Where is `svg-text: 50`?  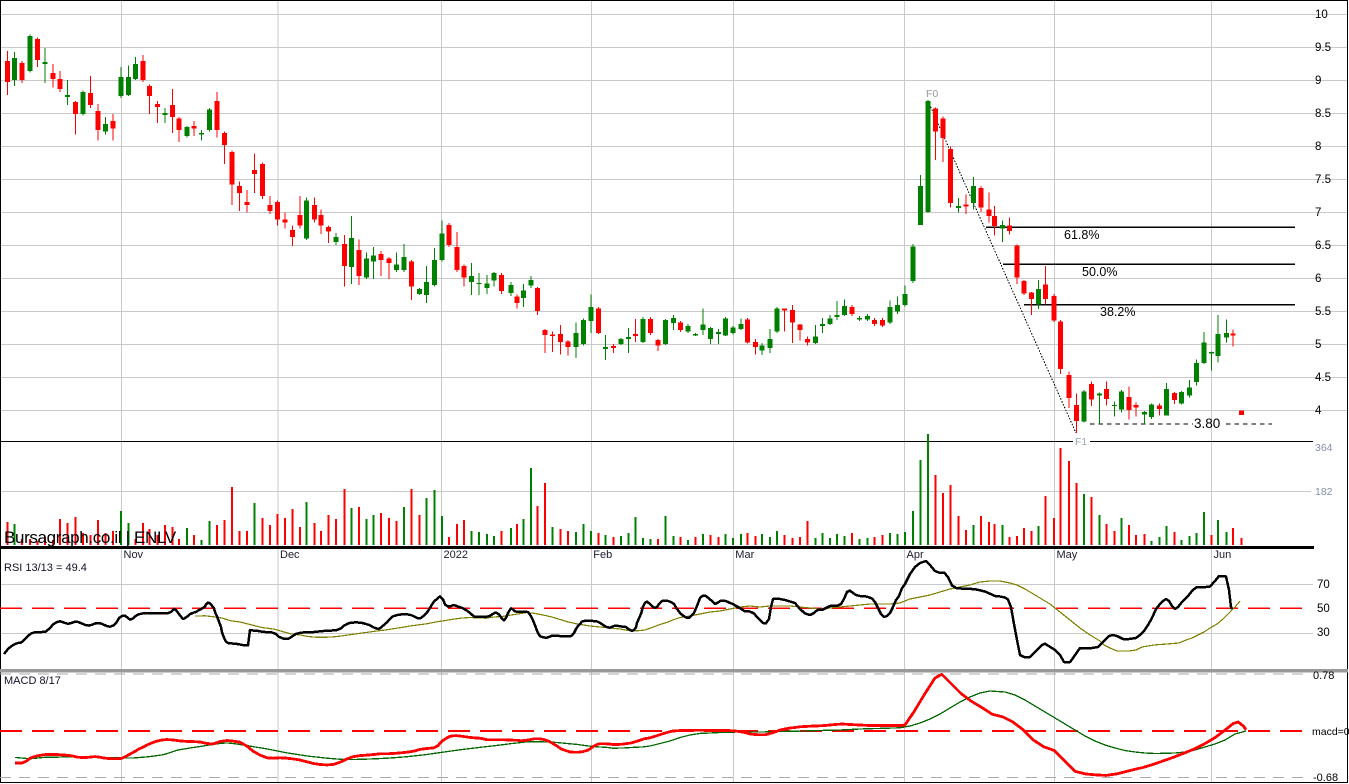
svg-text: 50 is located at coordinates (1323, 609).